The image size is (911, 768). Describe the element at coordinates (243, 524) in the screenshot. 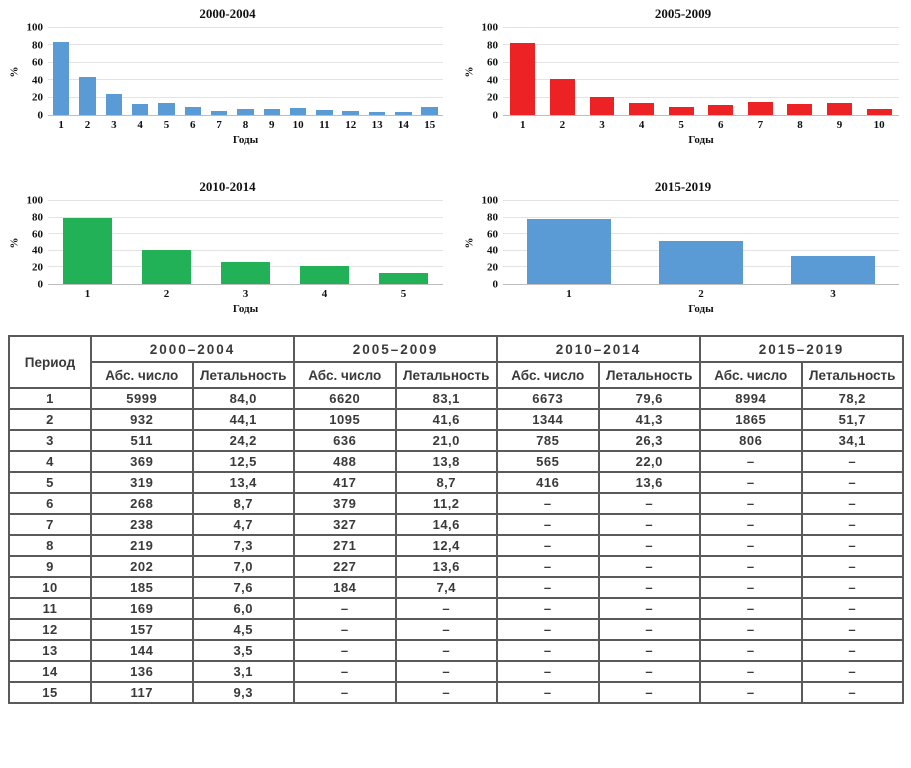

I see `value-cell: 4,7` at that location.